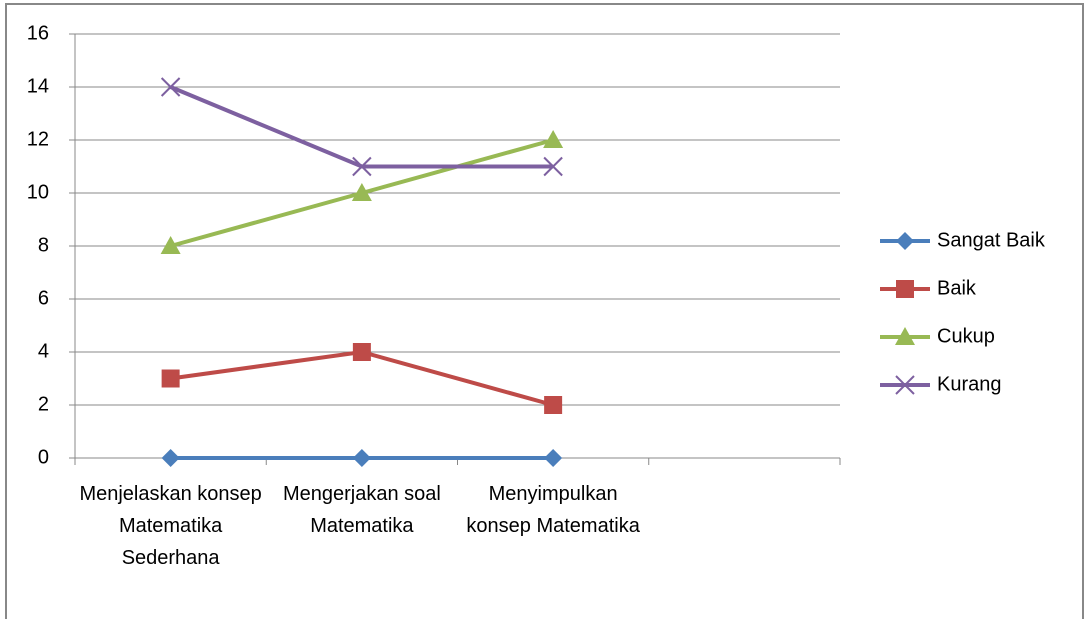  What do you see at coordinates (361, 510) in the screenshot?
I see `x-tick-label: Mengerjakan soal Matematika` at bounding box center [361, 510].